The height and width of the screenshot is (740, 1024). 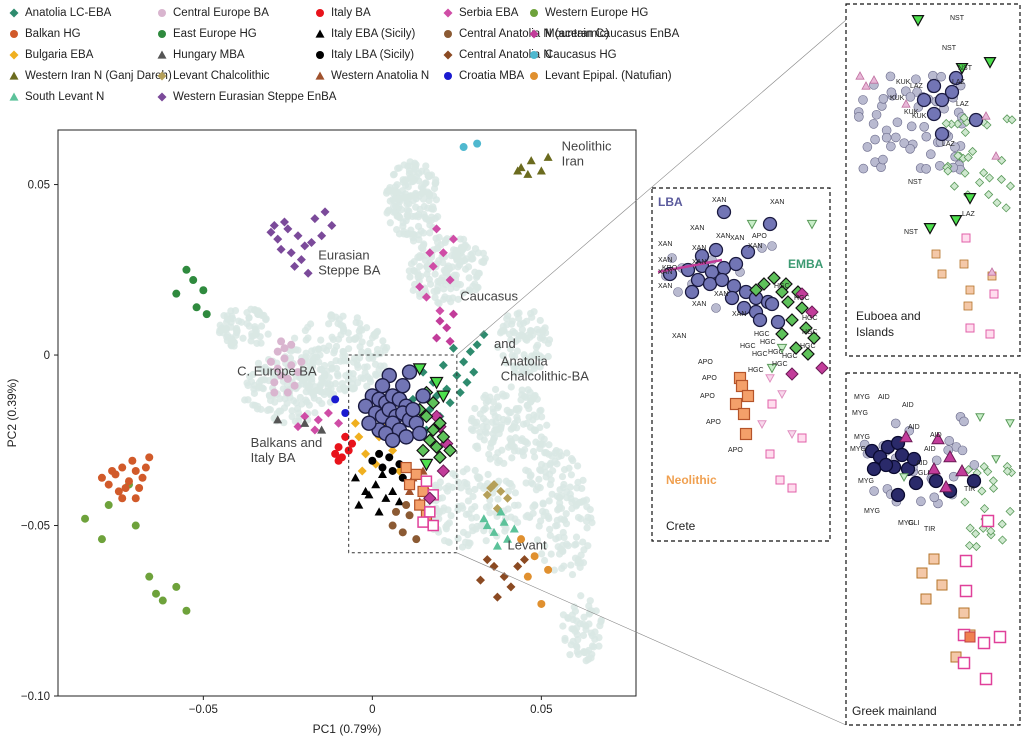 What do you see at coordinates (339, 423) in the screenshot?
I see `point-serbia_eba` at bounding box center [339, 423].